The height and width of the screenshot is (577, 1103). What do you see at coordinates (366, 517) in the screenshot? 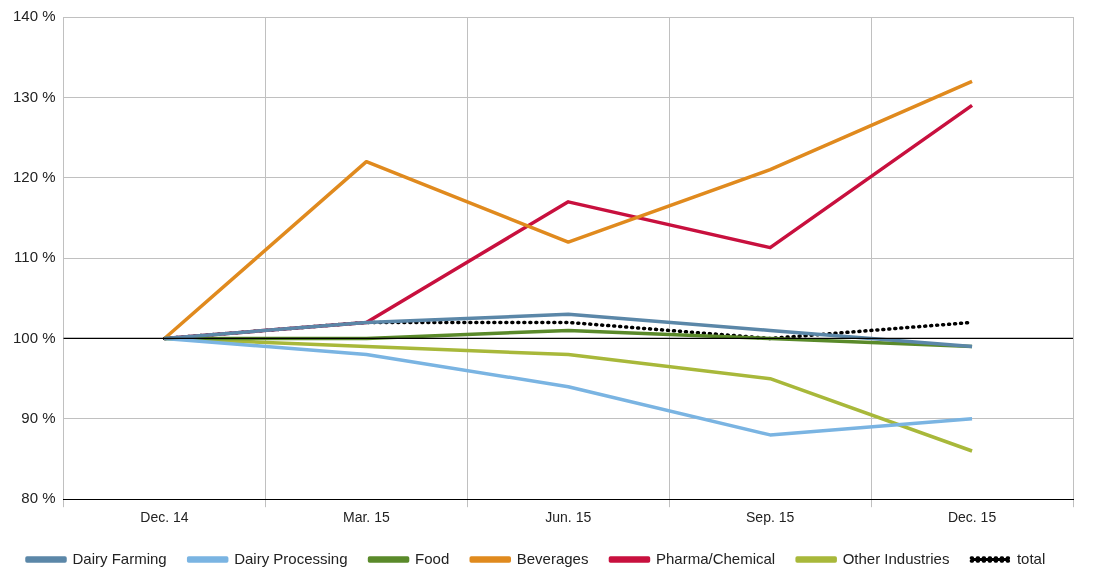
I see `x-tick-label: Mar. 15` at bounding box center [366, 517].